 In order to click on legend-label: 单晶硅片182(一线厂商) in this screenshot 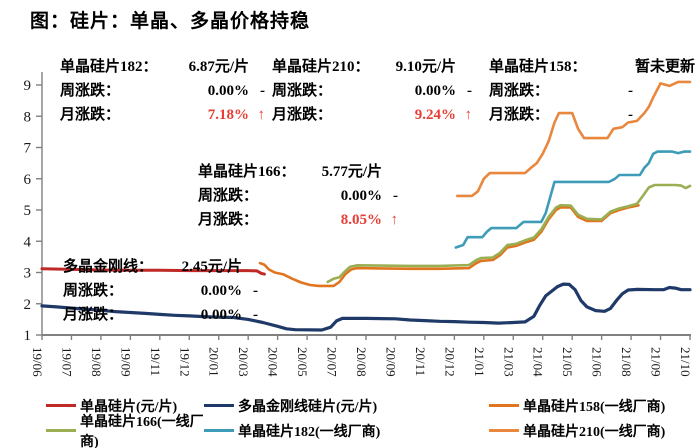, I will do `click(309, 432)`.